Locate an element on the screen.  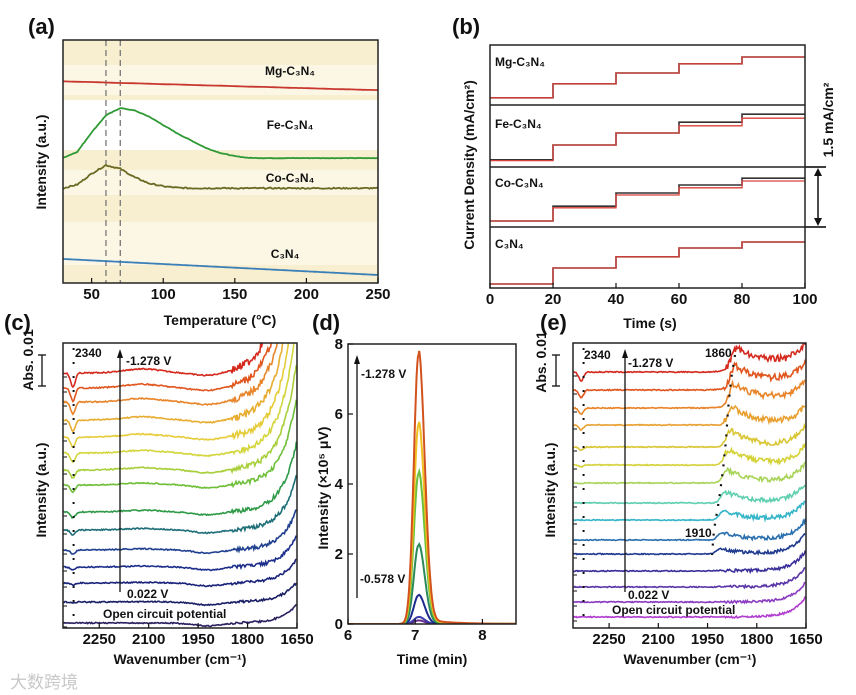
series-label-co: Co-C₃N₄ is located at coordinates (290, 178).